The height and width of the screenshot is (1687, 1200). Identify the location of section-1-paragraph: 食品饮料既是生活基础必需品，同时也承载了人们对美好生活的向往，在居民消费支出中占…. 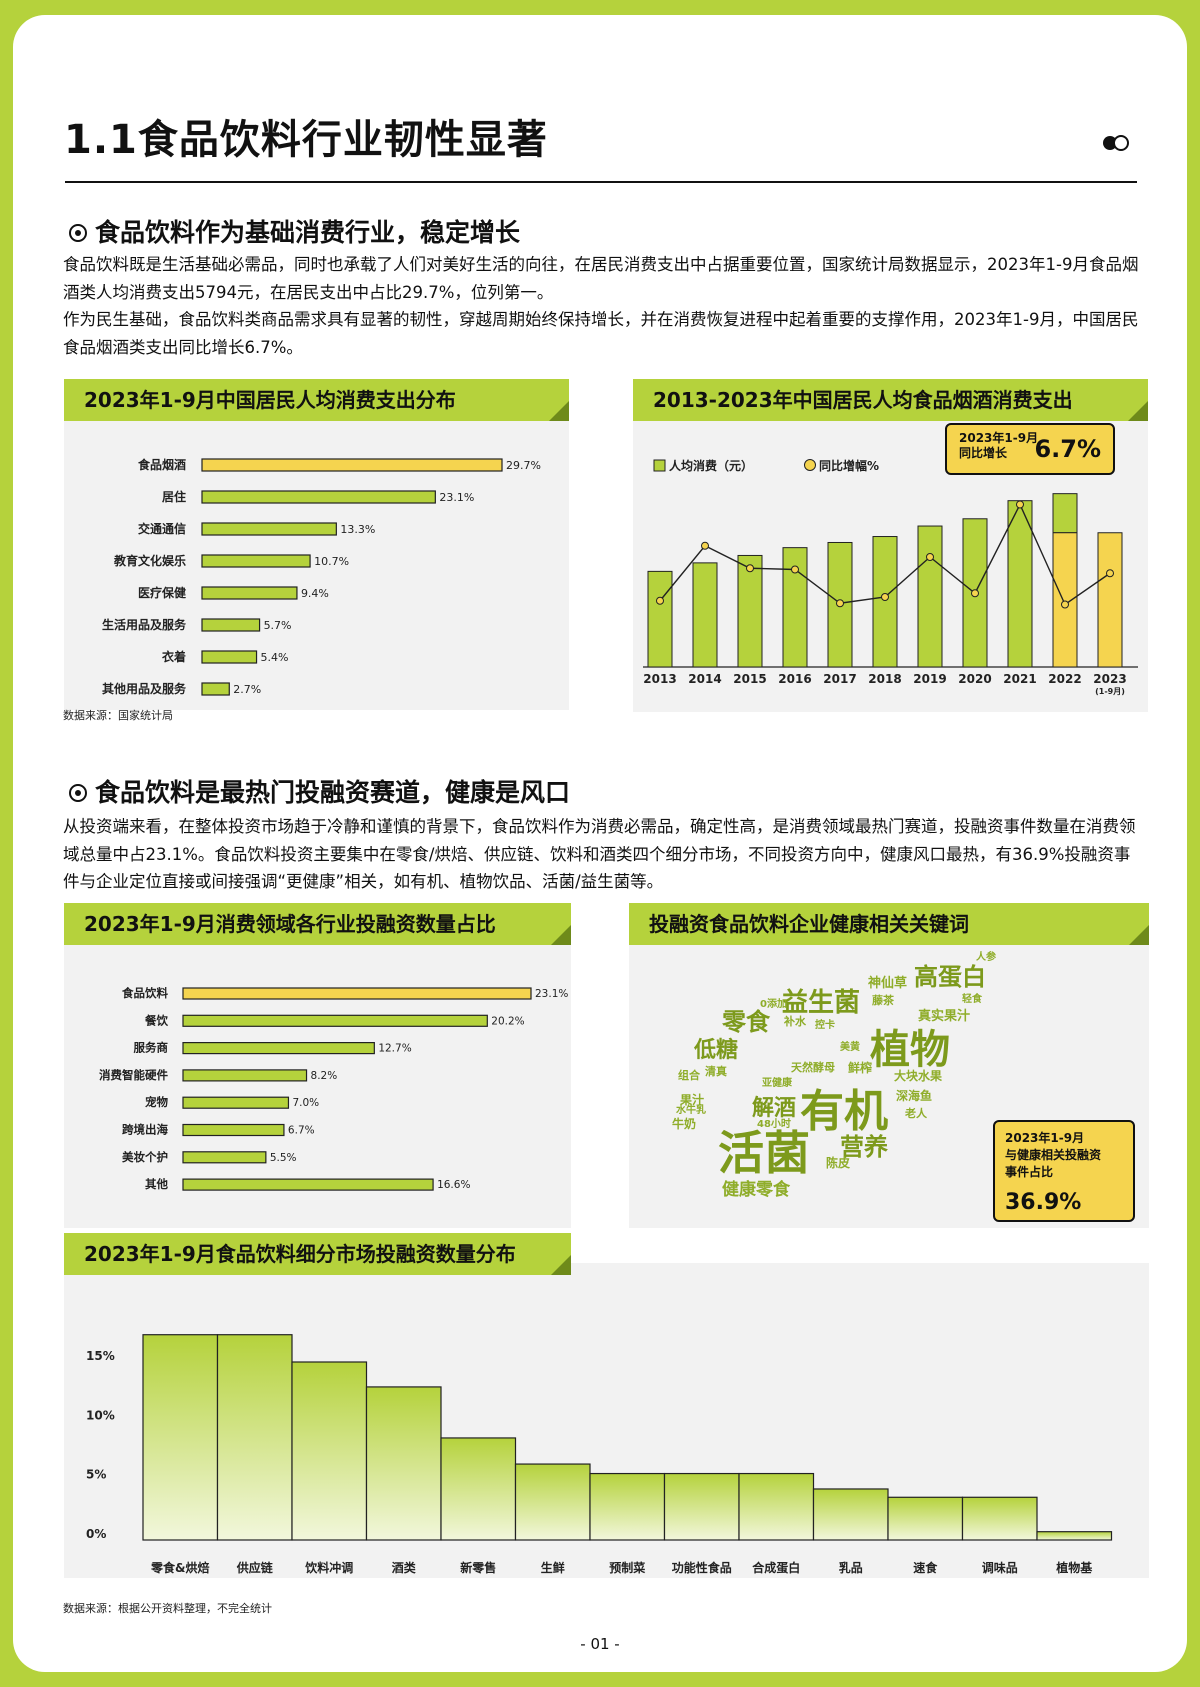
(601, 306).